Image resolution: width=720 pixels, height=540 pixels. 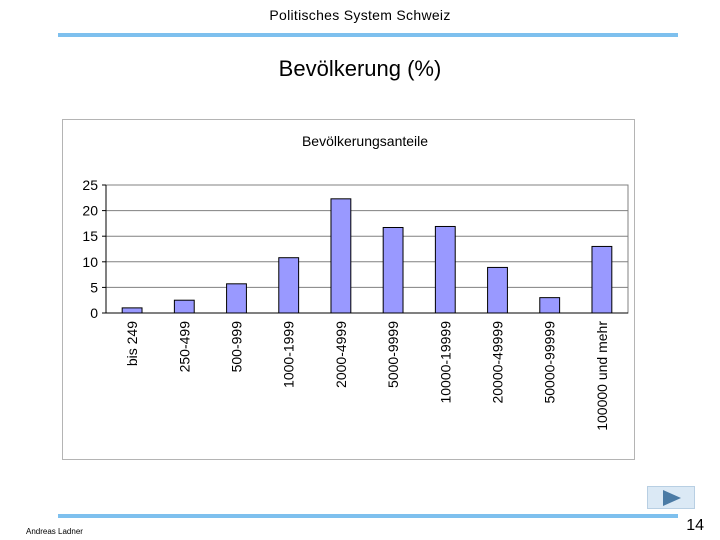 I want to click on next-slide-button, so click(x=671, y=497).